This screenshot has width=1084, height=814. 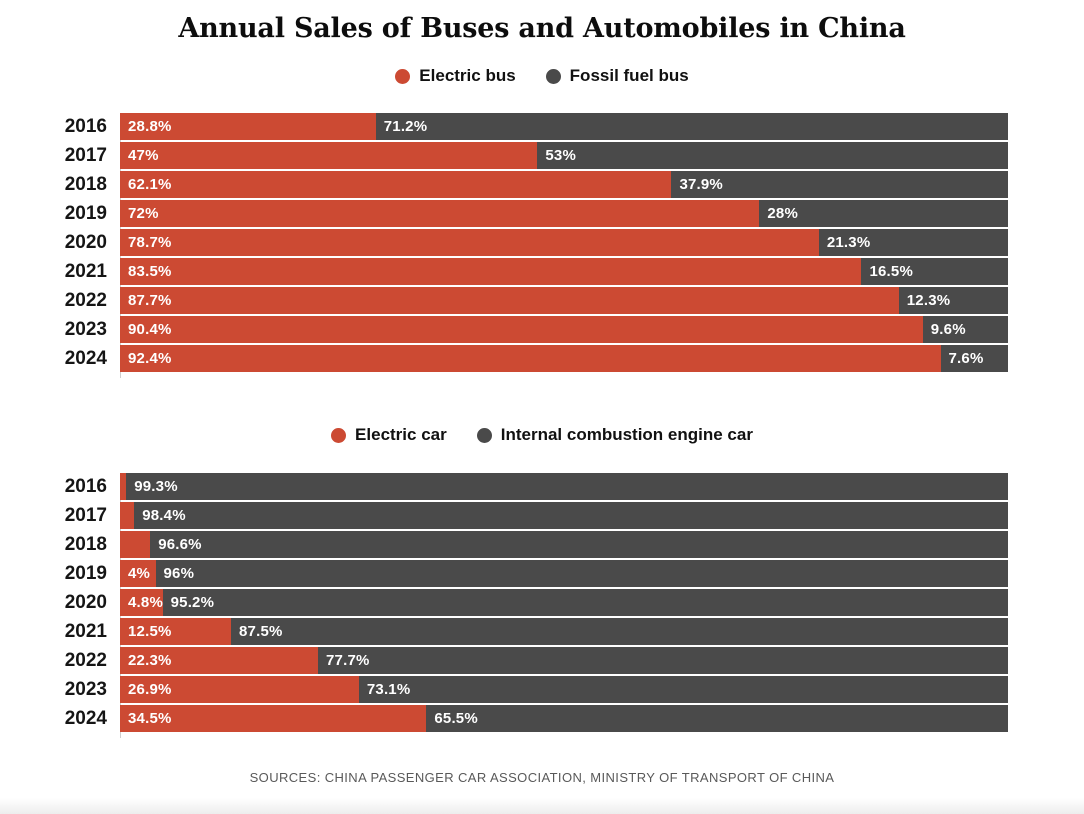 I want to click on bar-value-label: 16.5%, so click(x=891, y=271).